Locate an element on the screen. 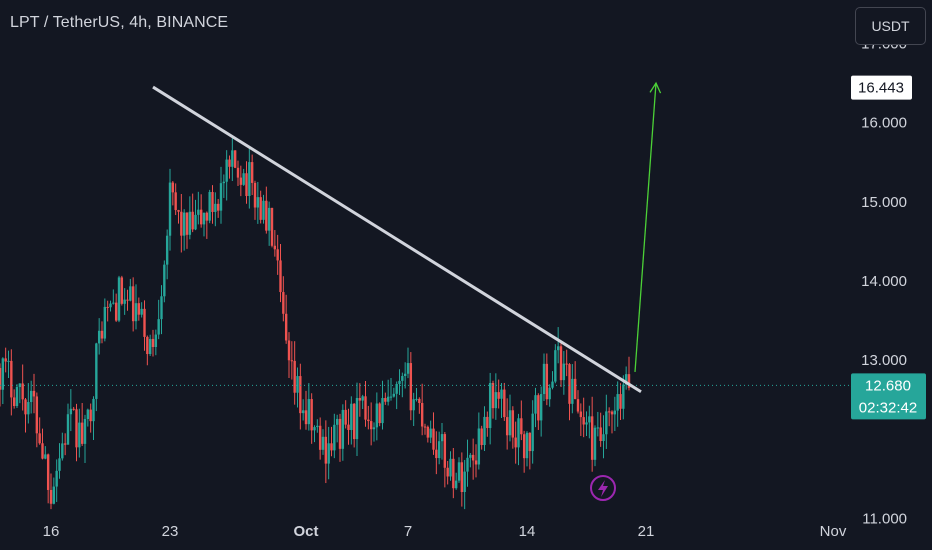  price-label-text: 16.443 is located at coordinates (881, 88).